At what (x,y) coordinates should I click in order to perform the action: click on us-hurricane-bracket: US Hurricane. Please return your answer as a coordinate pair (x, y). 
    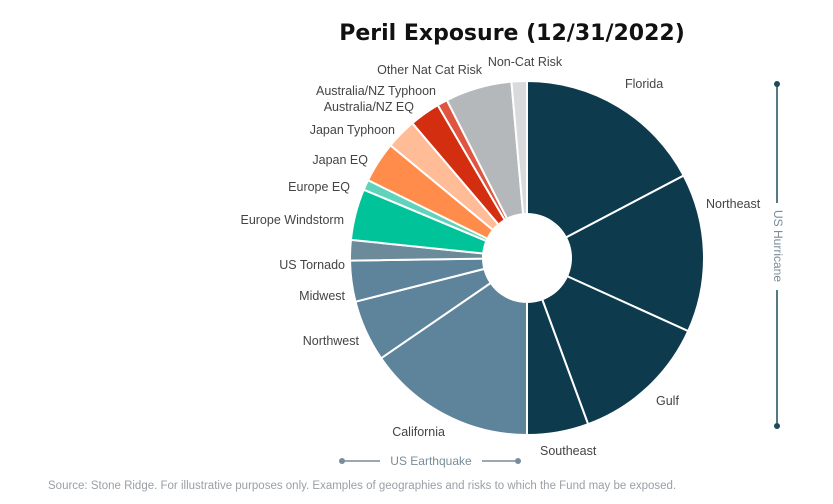
    Looking at the image, I should click on (778, 255).